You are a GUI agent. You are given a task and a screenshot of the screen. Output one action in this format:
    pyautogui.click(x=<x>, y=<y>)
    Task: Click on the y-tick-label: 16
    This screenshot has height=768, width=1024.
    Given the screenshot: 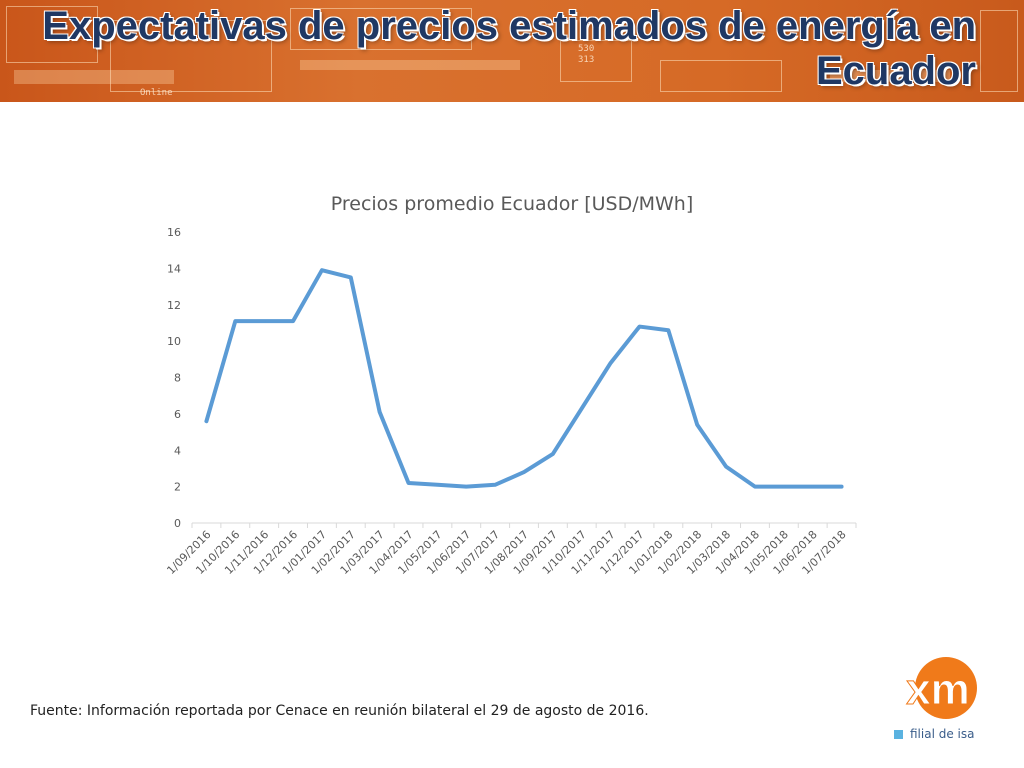 What is the action you would take?
    pyautogui.click(x=174, y=232)
    